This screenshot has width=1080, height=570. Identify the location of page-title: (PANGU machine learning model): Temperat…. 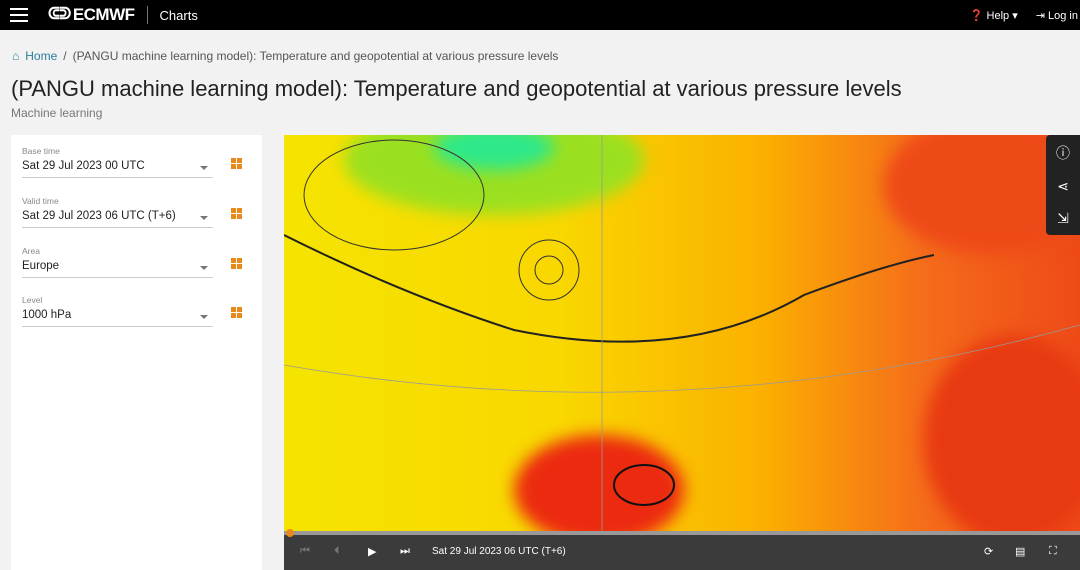
(456, 88).